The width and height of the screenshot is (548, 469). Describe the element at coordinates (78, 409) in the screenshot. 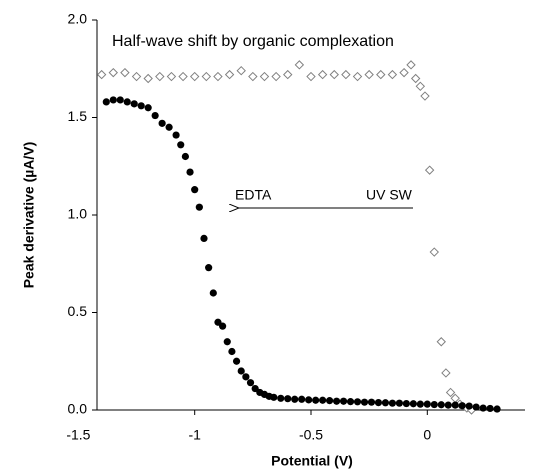

I see `y-tick-label: 0.0` at that location.